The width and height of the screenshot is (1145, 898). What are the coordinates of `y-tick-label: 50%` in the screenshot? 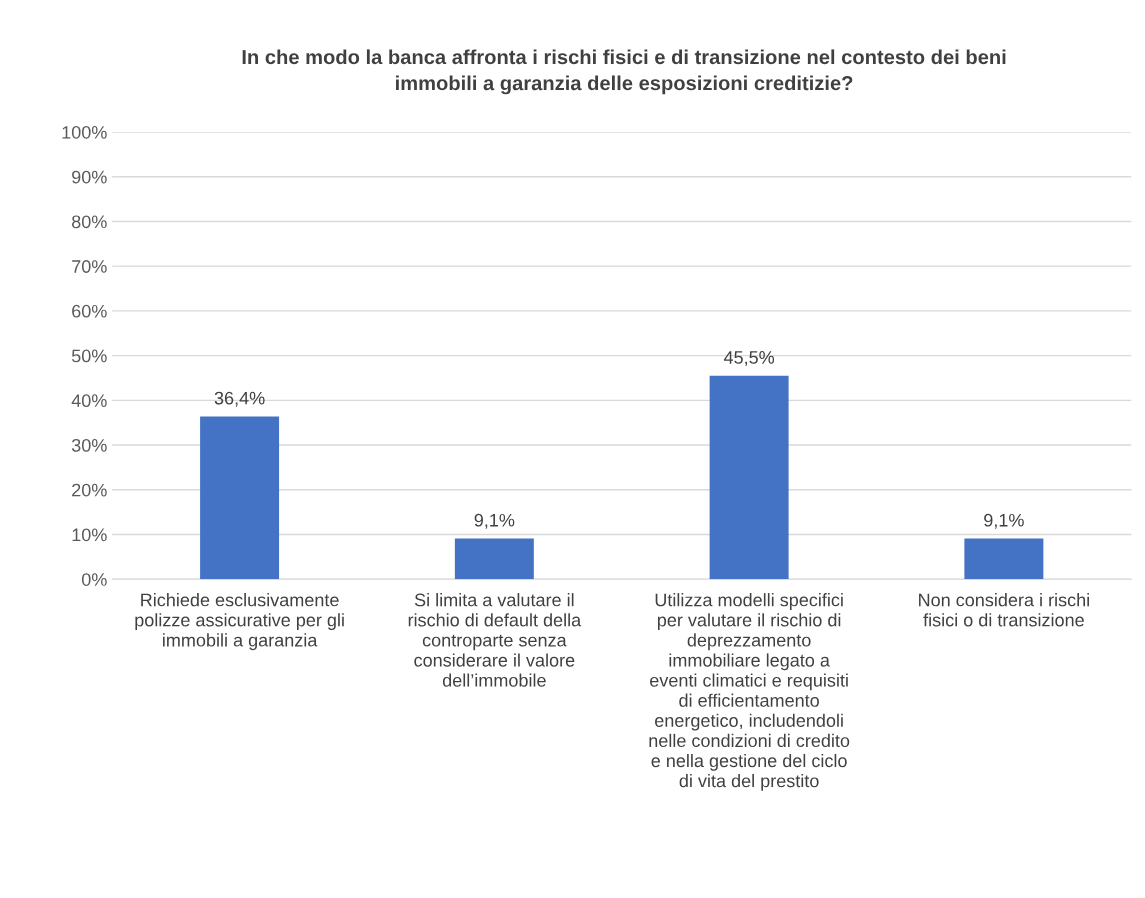 It's located at (89, 356).